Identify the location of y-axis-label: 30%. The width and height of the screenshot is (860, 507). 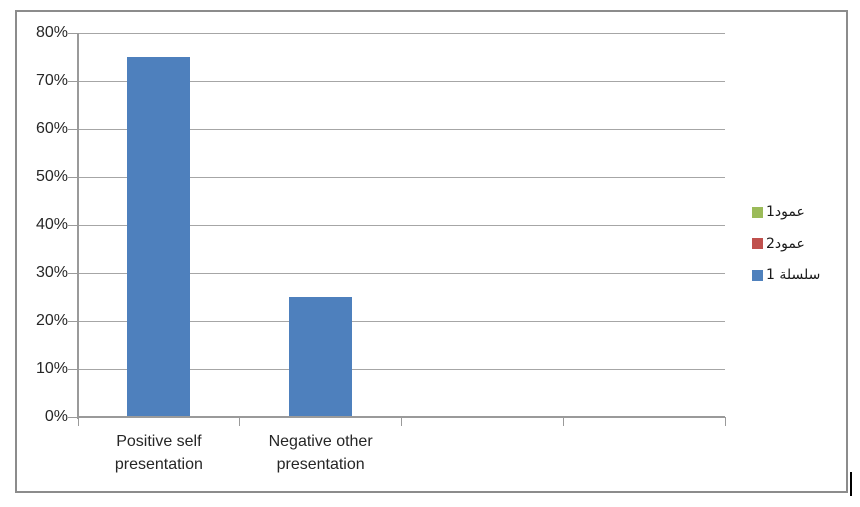
(51, 272).